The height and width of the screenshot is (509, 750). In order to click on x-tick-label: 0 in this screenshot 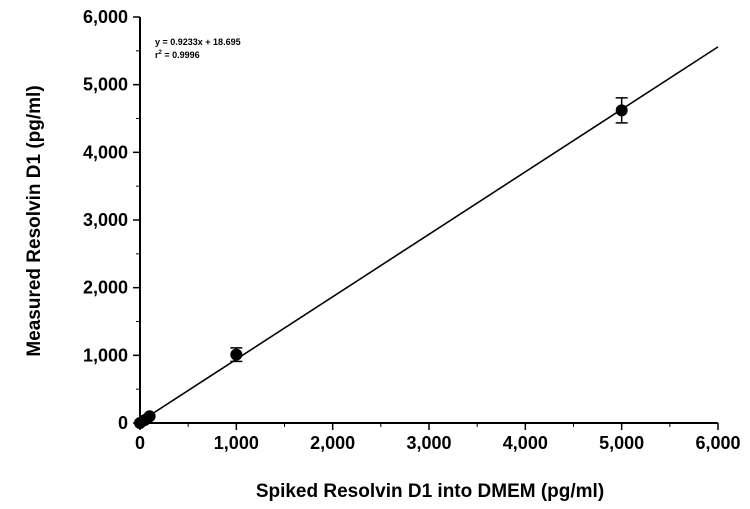, I will do `click(140, 443)`.